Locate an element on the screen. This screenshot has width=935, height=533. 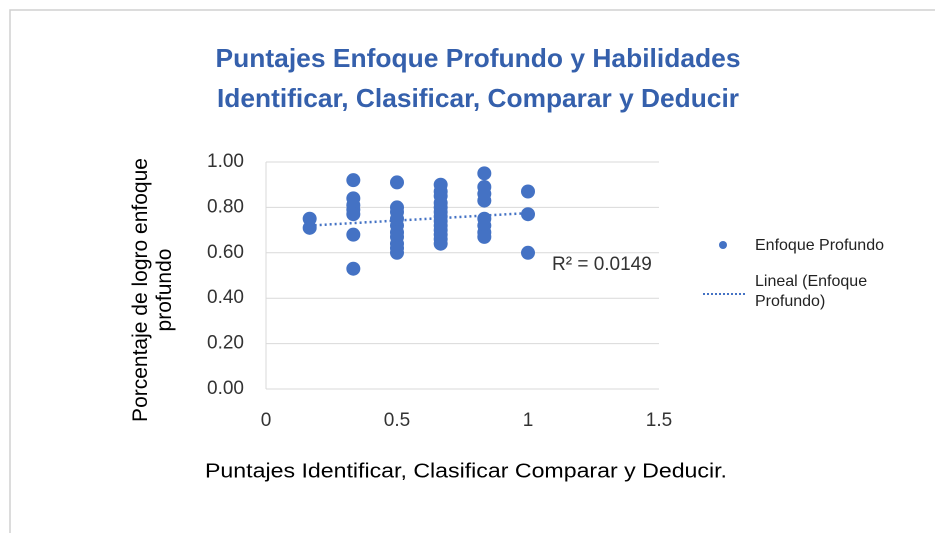
chart-title: Puntajes Enfoque Profundo y Habilidades is located at coordinates (478, 58).